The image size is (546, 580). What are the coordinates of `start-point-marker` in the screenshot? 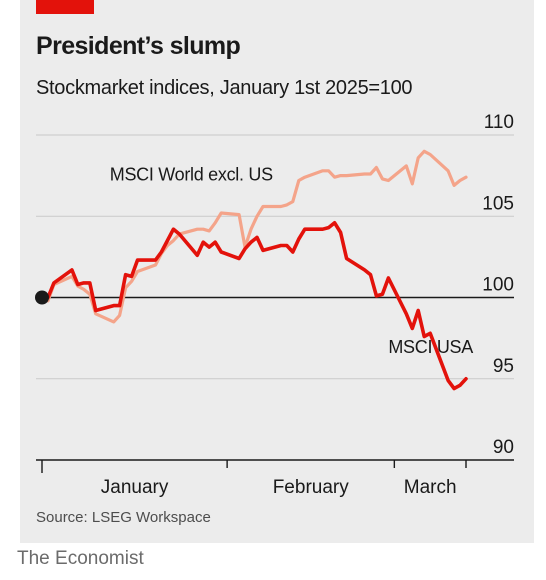 It's located at (42, 297).